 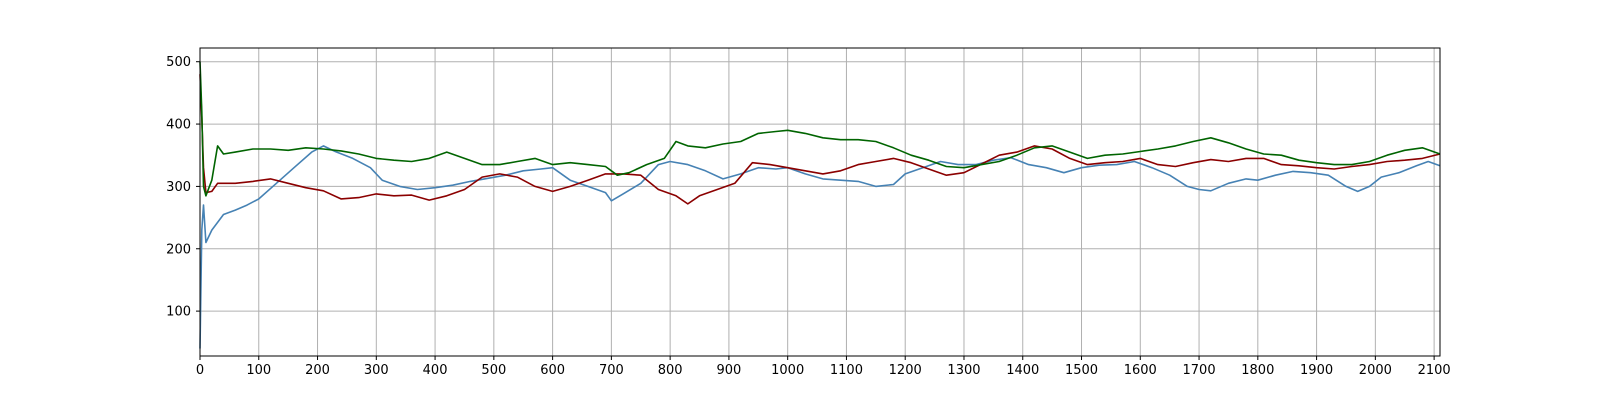 What do you see at coordinates (317, 370) in the screenshot?
I see `x-tick-label: 200` at bounding box center [317, 370].